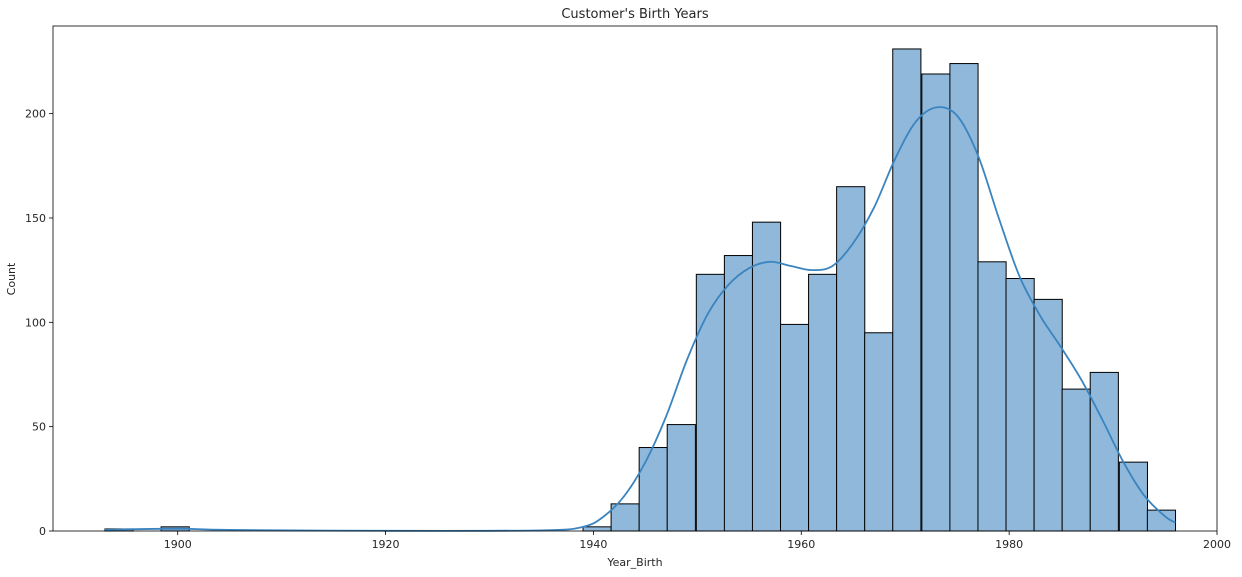 Image resolution: width=1242 pixels, height=577 pixels. Describe the element at coordinates (1009, 544) in the screenshot. I see `x-tick-label: 1980` at that location.